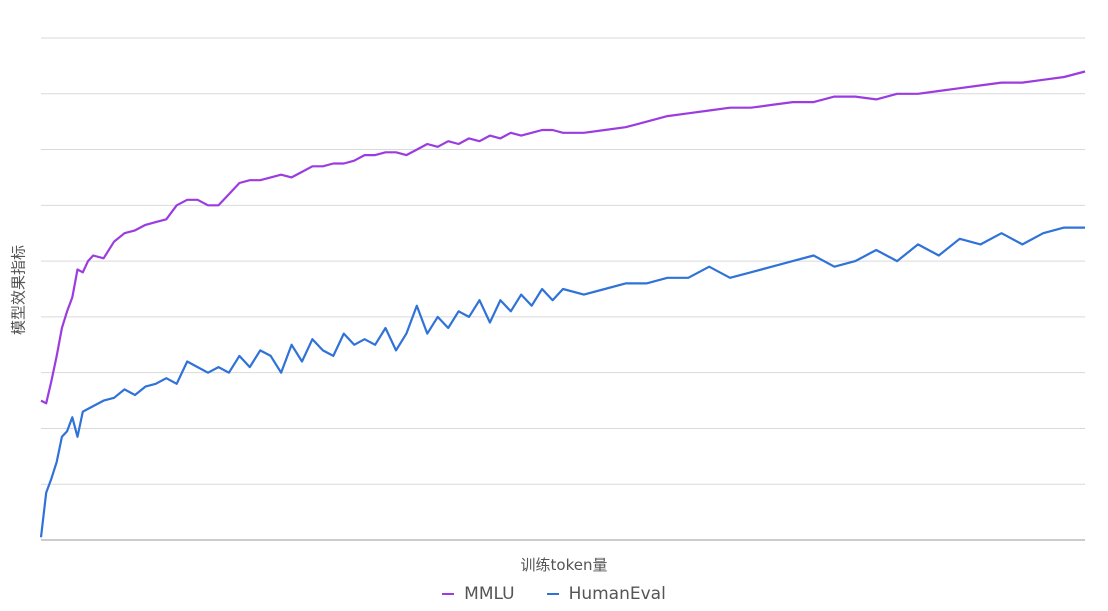 Image resolution: width=1108 pixels, height=611 pixels. Describe the element at coordinates (18, 290) in the screenshot. I see `y-axis-title: 模型效果指标` at that location.